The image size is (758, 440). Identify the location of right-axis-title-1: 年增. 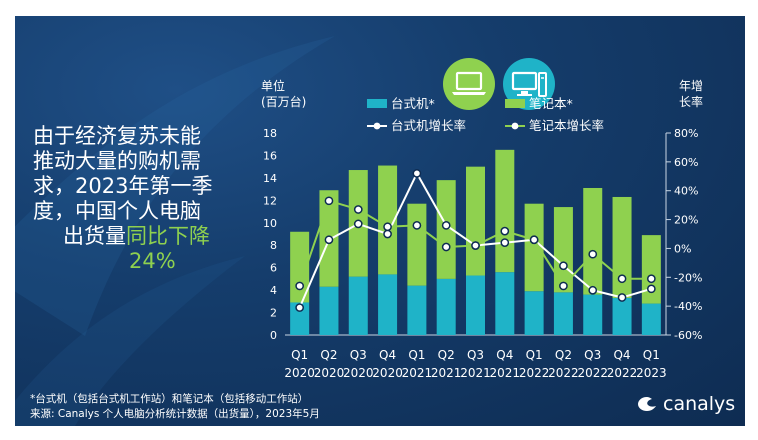
(691, 86).